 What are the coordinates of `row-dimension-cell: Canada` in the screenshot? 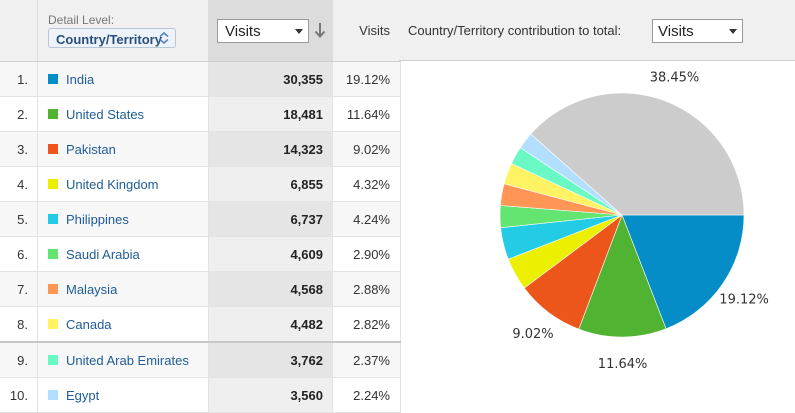 It's located at (123, 324).